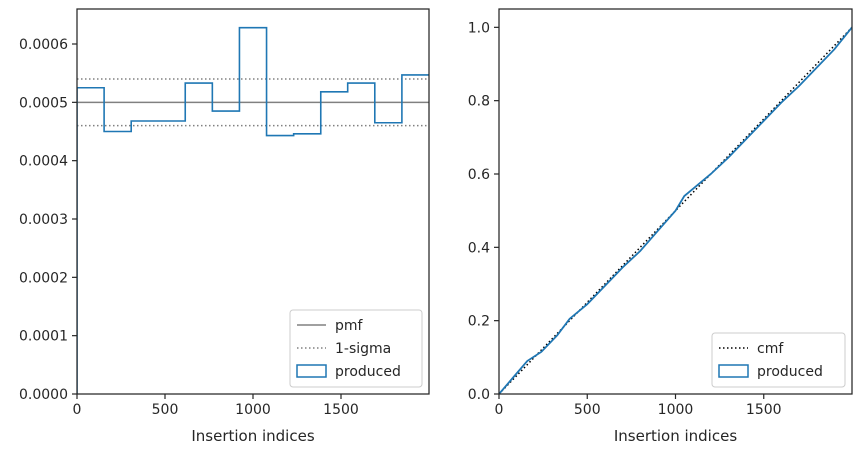 Image resolution: width=861 pixels, height=453 pixels. Describe the element at coordinates (479, 322) in the screenshot. I see `y-tick-label: 0.2` at that location.